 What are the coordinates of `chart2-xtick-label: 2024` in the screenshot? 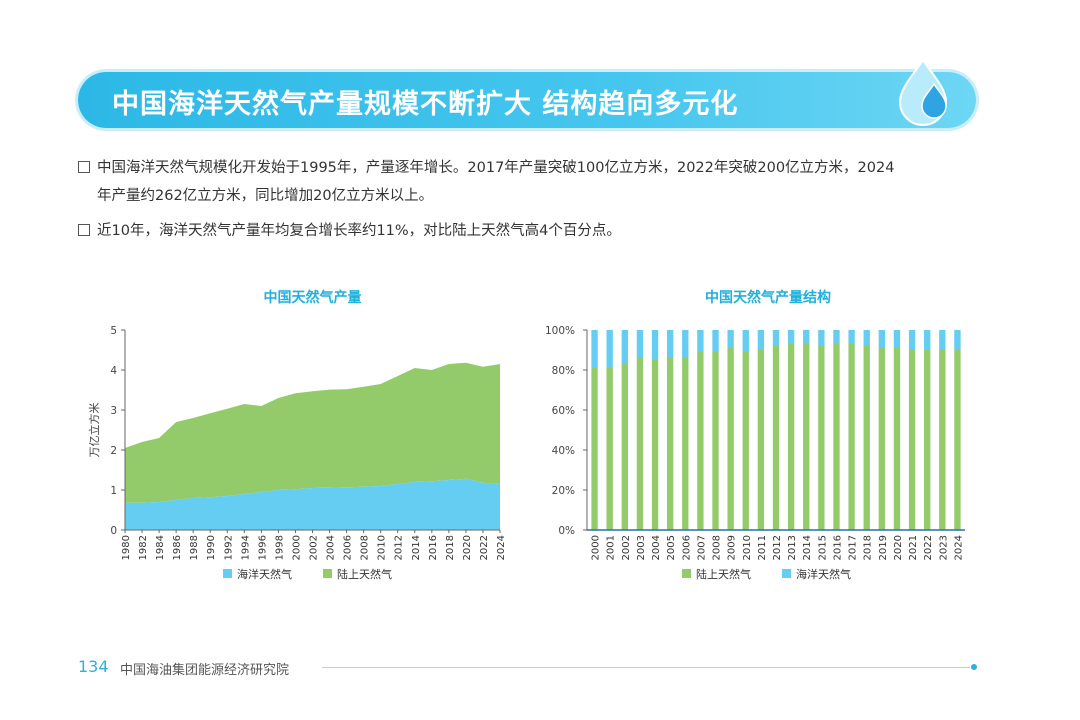 It's located at (958, 547).